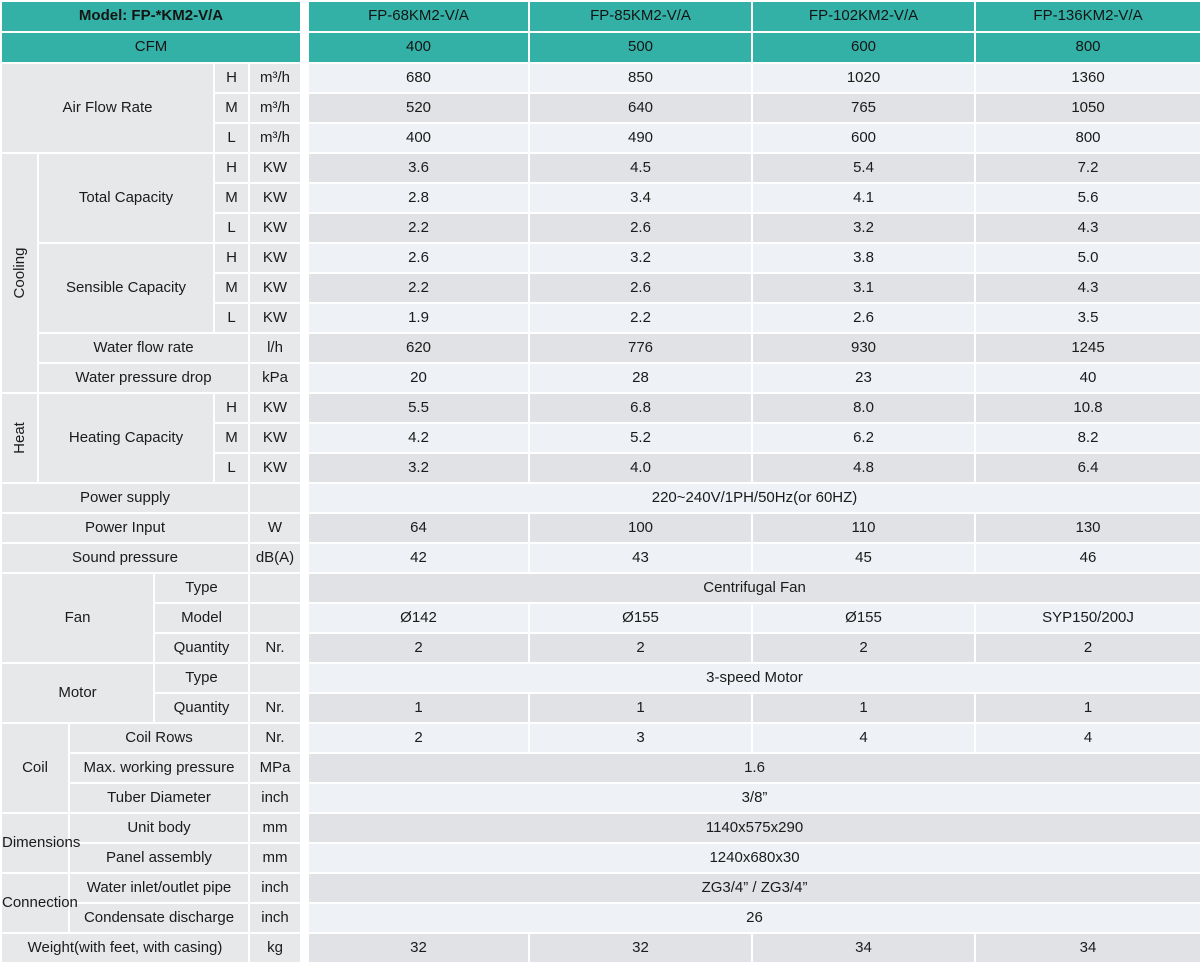 The image size is (1200, 964). What do you see at coordinates (864, 468) in the screenshot?
I see `value-cell: 4.8` at bounding box center [864, 468].